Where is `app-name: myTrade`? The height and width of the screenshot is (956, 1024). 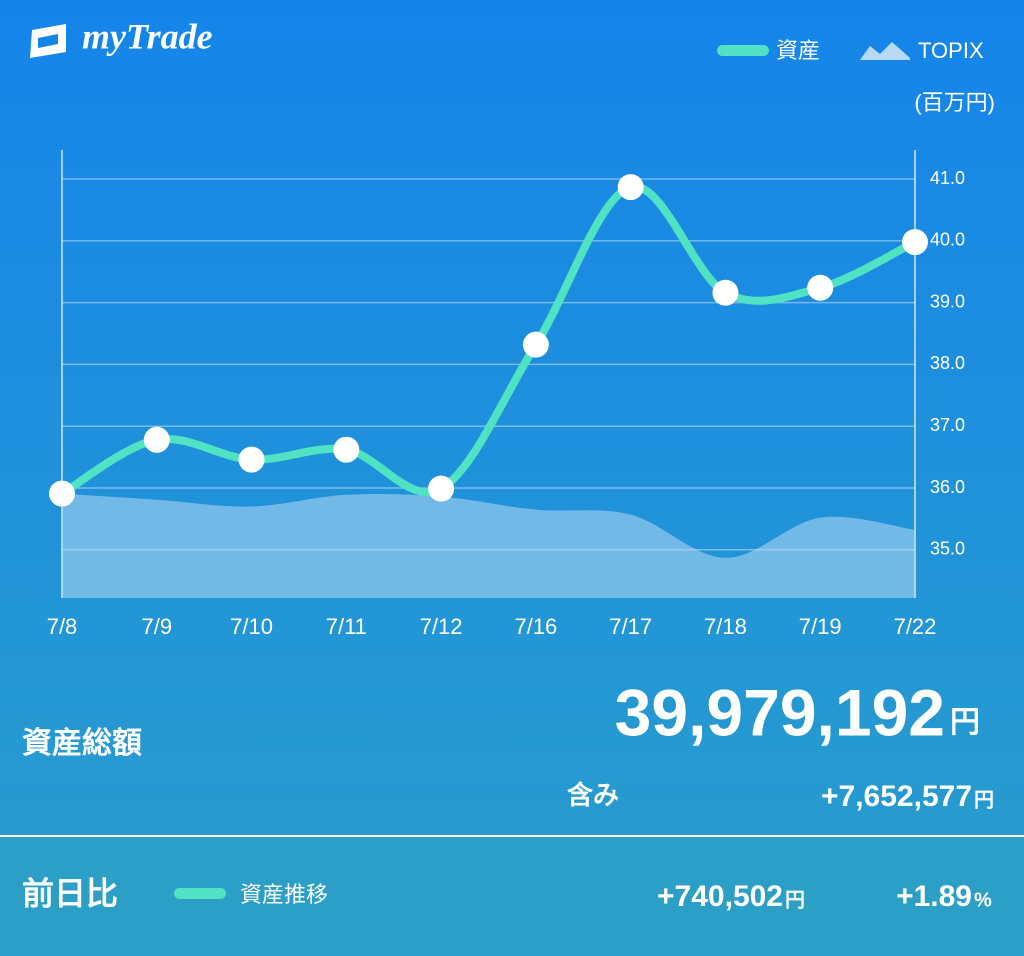
app-name: myTrade is located at coordinates (147, 36).